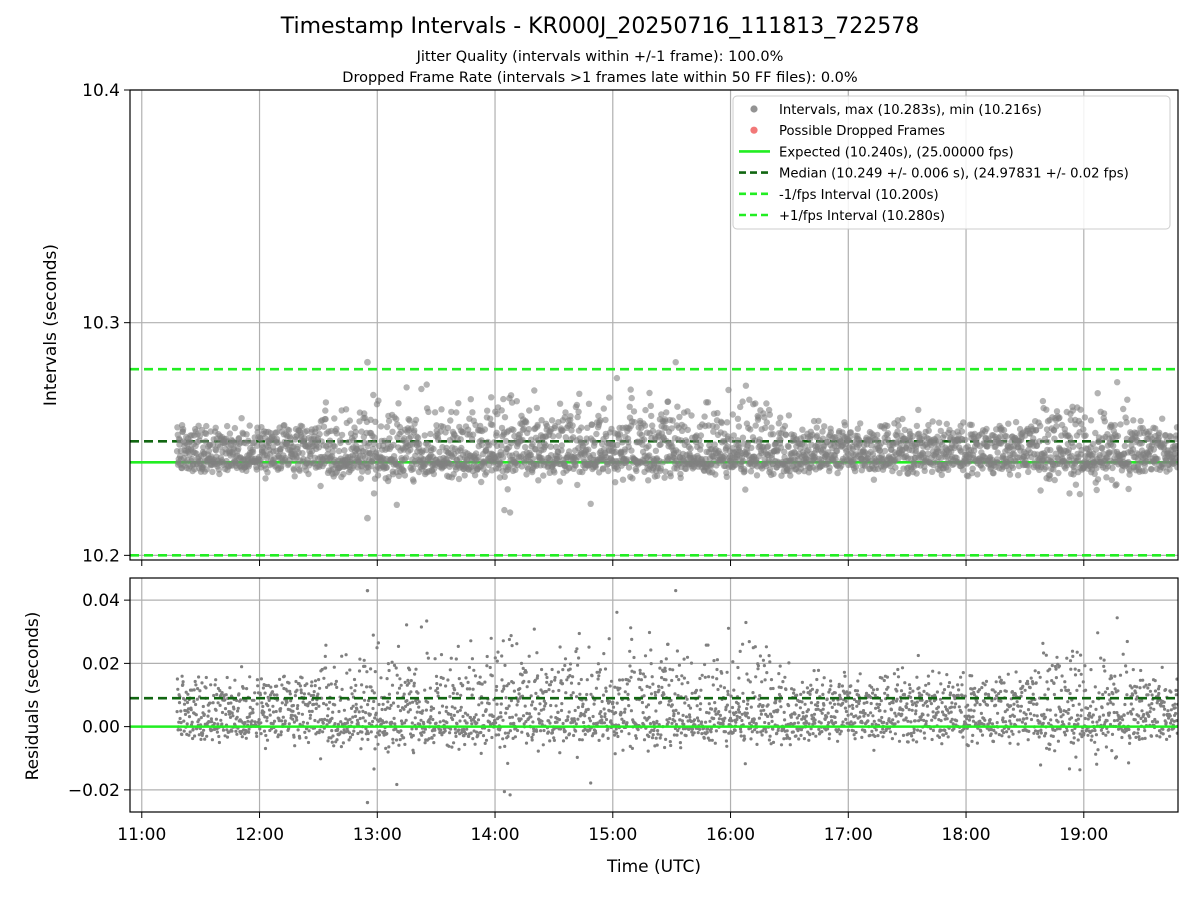 The width and height of the screenshot is (1200, 900). Describe the element at coordinates (862, 131) in the screenshot. I see `legend-label-1: Possible Dropped Frames` at that location.